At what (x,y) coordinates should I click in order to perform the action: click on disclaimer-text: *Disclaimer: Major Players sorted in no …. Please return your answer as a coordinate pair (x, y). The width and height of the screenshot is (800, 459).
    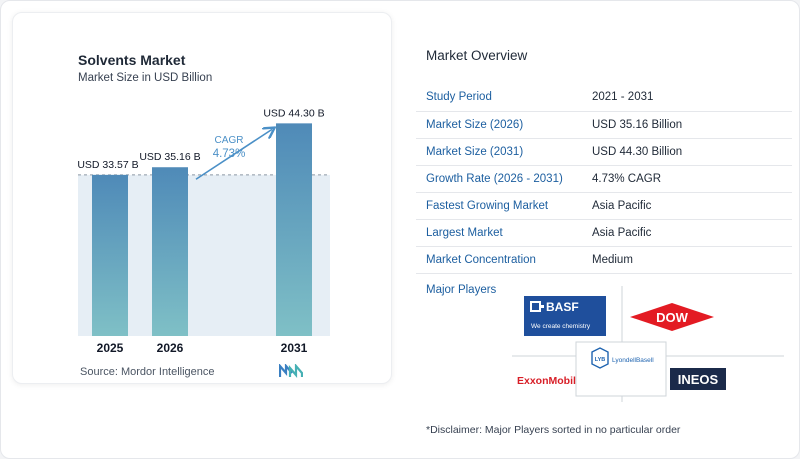
    Looking at the image, I should click on (553, 430).